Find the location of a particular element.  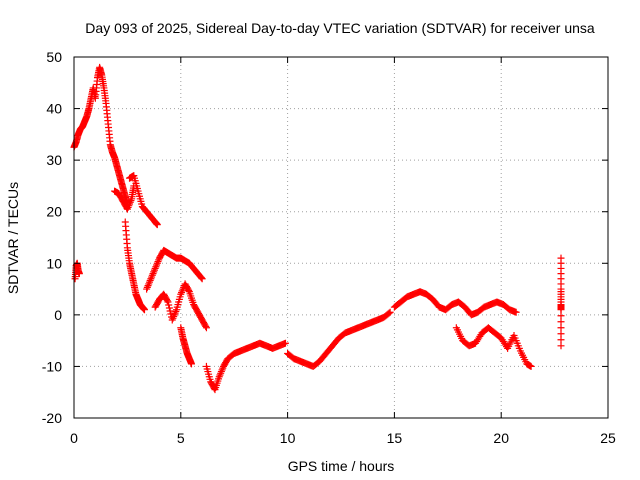

x-tick-label: 10 is located at coordinates (288, 438).